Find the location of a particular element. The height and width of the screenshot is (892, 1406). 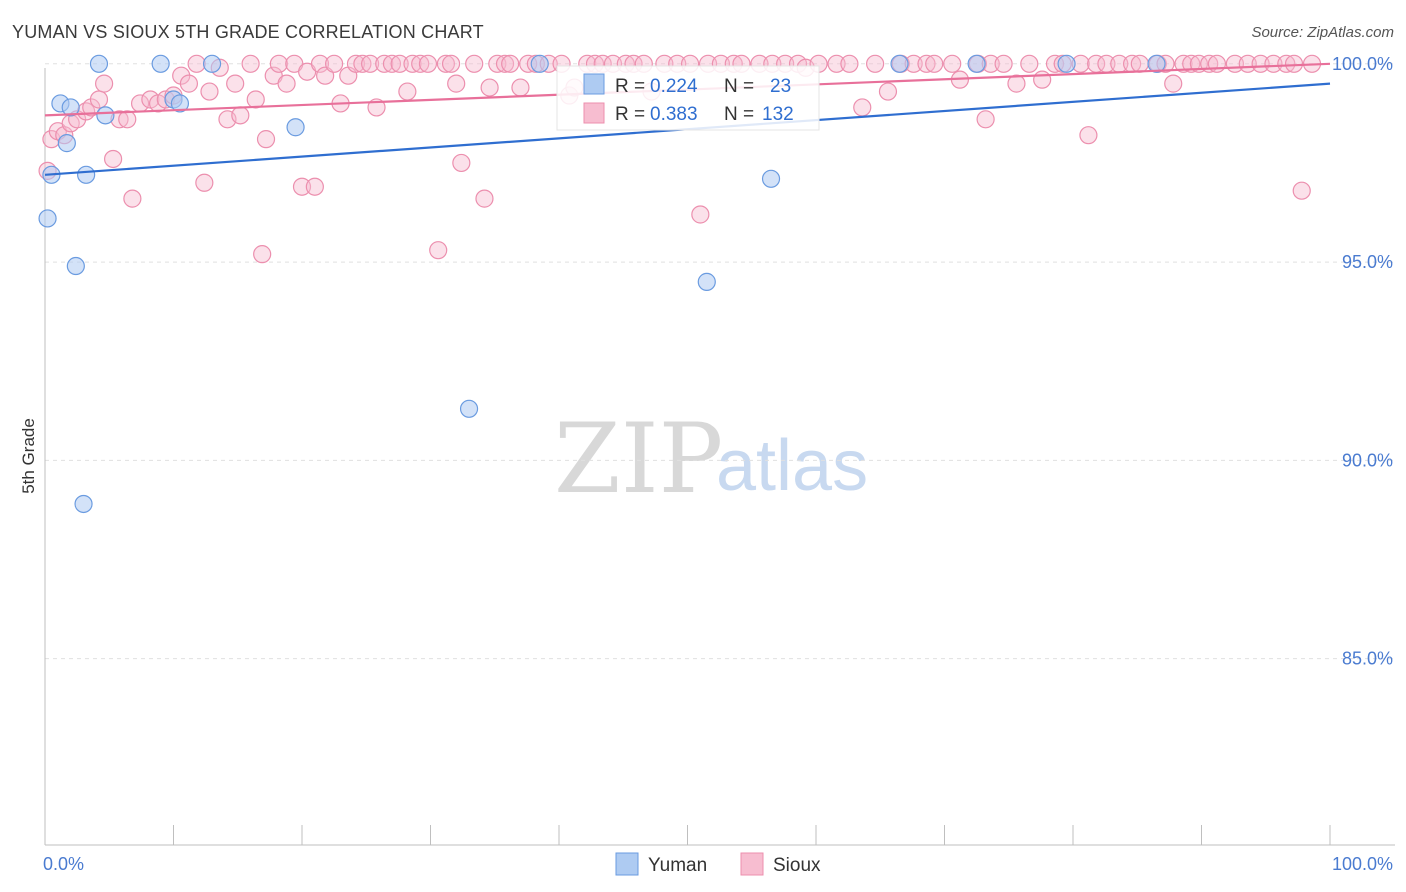

y-tick-labels: 100.0% 95.0% 90.0% 85.0% is located at coordinates (1362, 361).